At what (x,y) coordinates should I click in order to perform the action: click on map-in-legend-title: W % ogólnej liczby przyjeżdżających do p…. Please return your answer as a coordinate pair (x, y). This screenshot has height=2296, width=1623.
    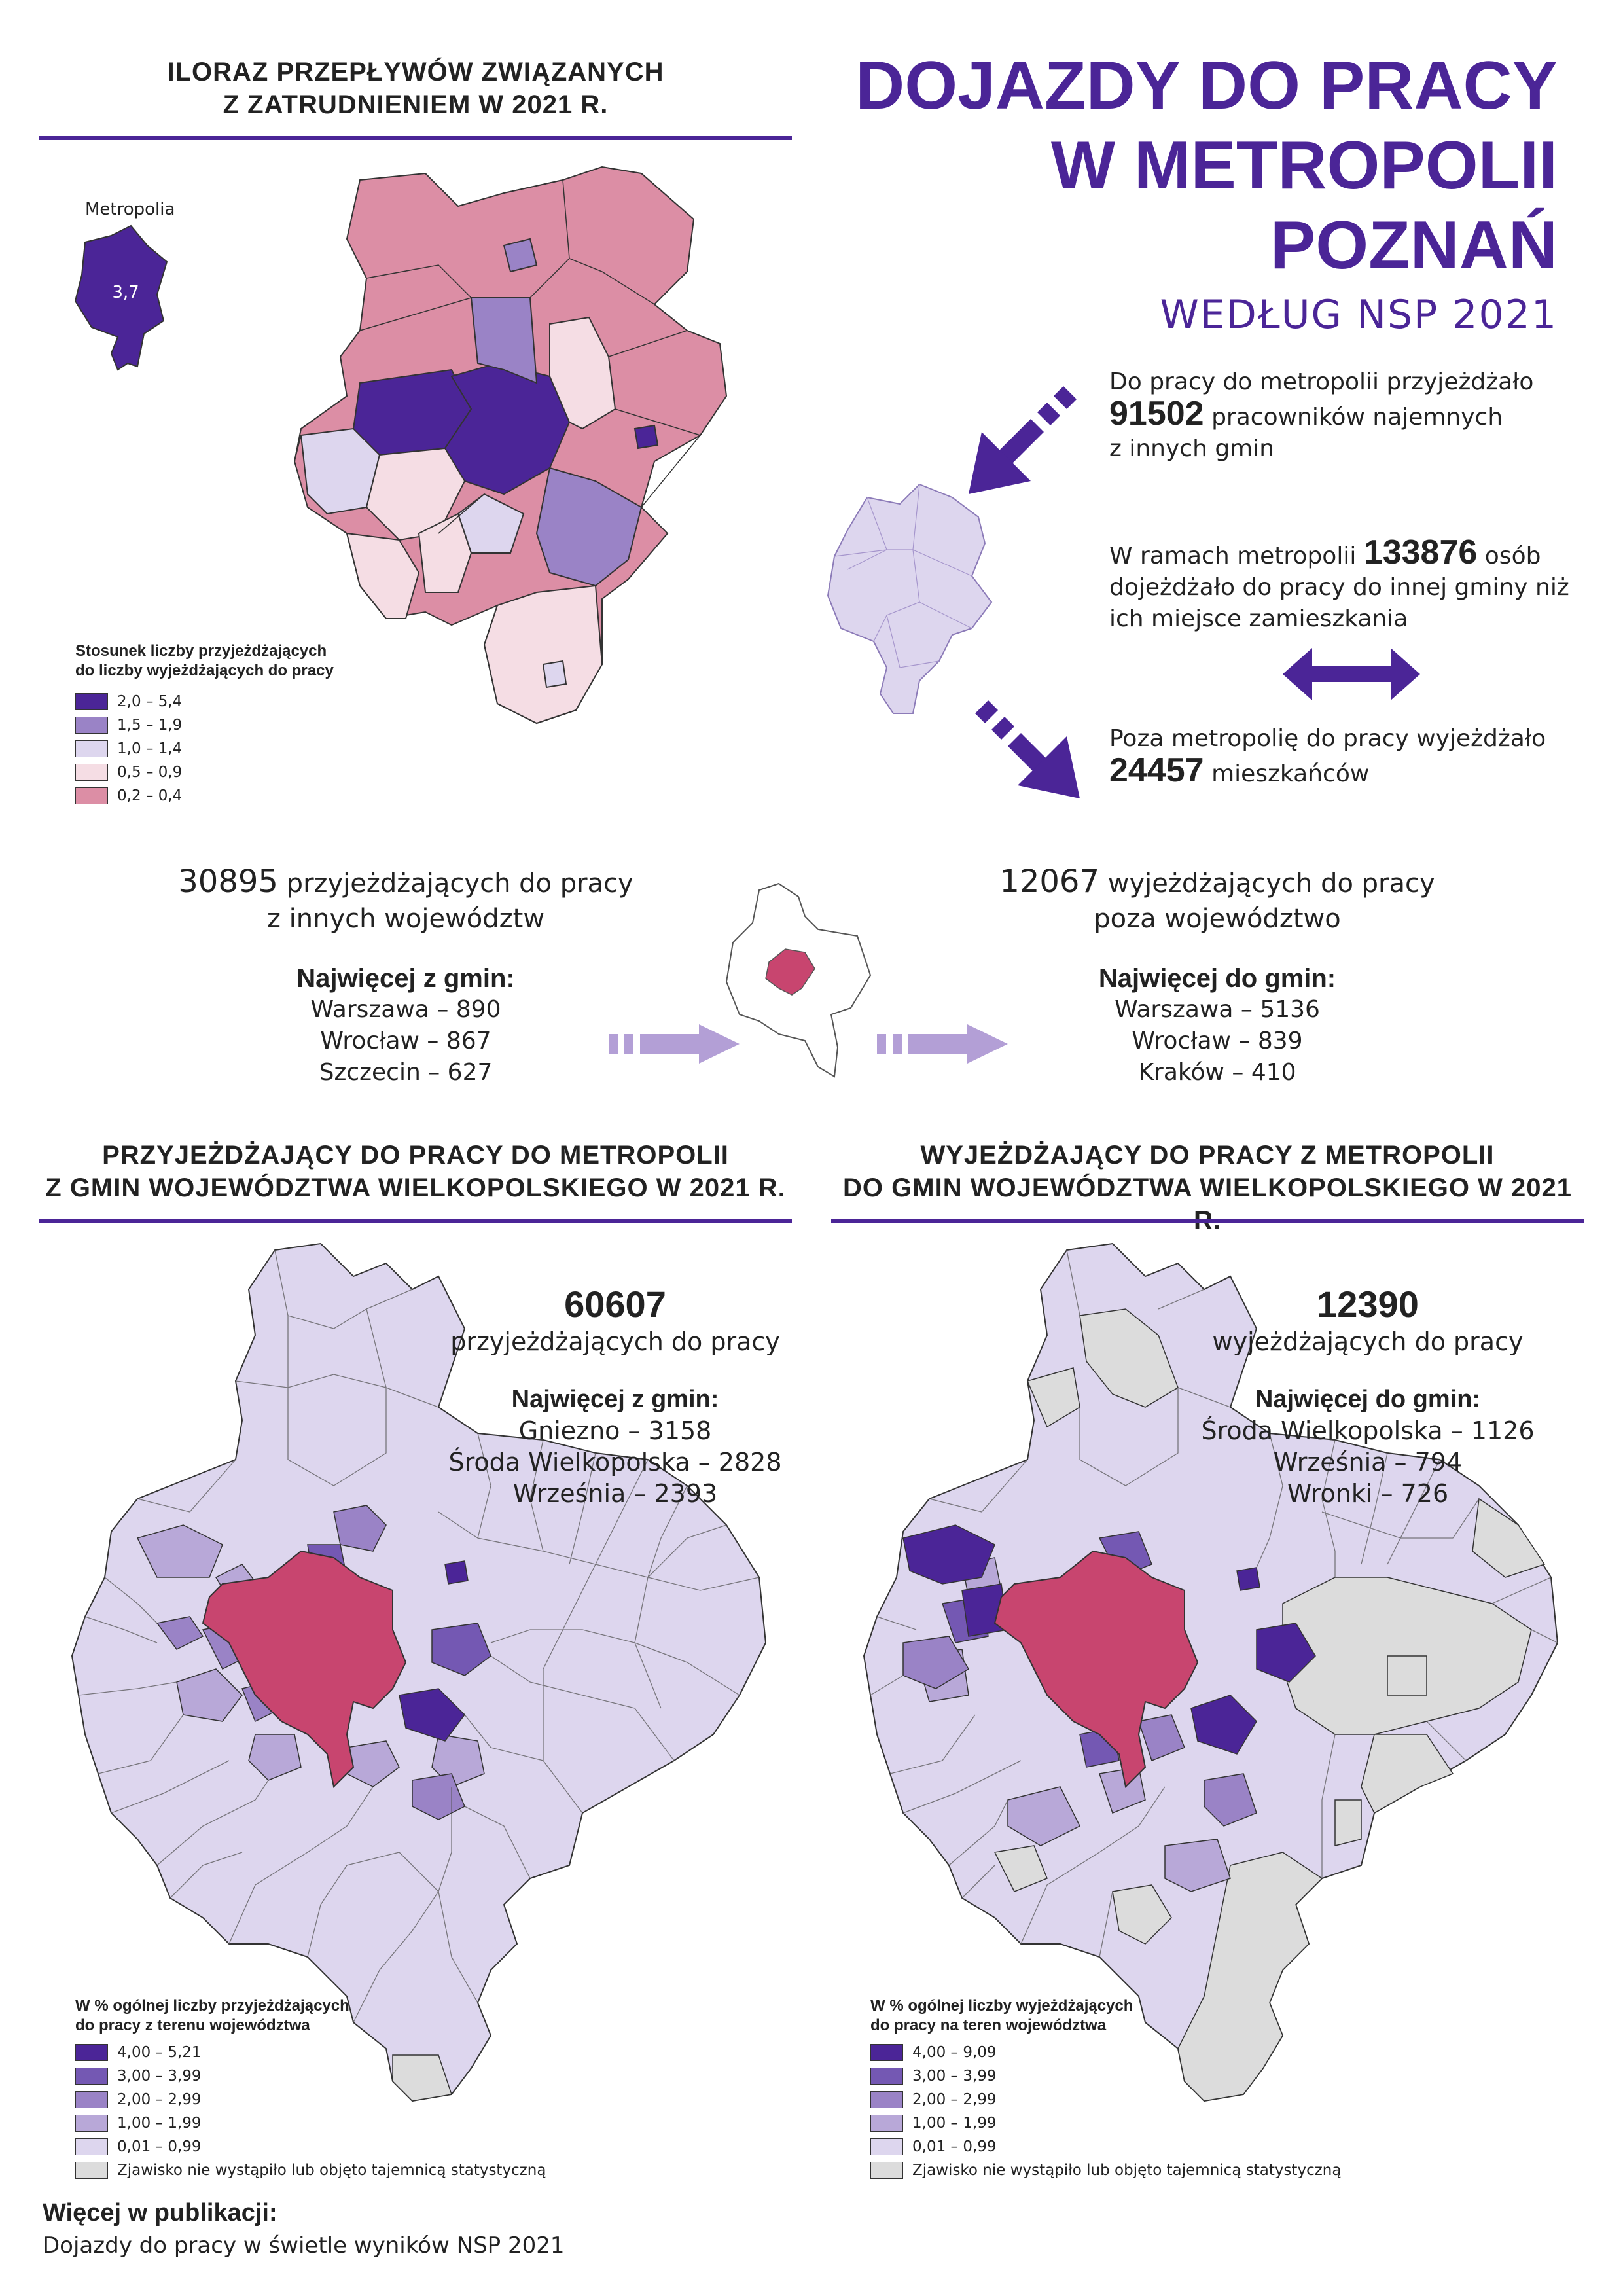
    Looking at the image, I should click on (212, 2015).